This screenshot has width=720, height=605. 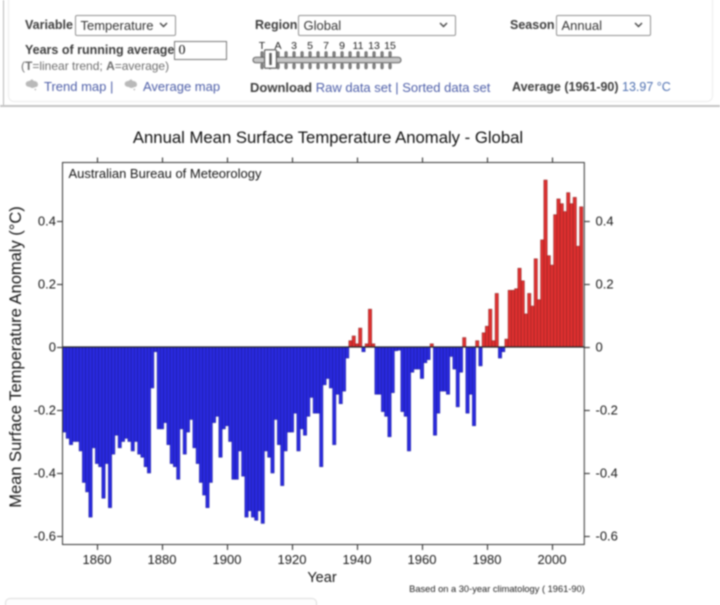 What do you see at coordinates (342, 46) in the screenshot?
I see `svg-text: 9` at bounding box center [342, 46].